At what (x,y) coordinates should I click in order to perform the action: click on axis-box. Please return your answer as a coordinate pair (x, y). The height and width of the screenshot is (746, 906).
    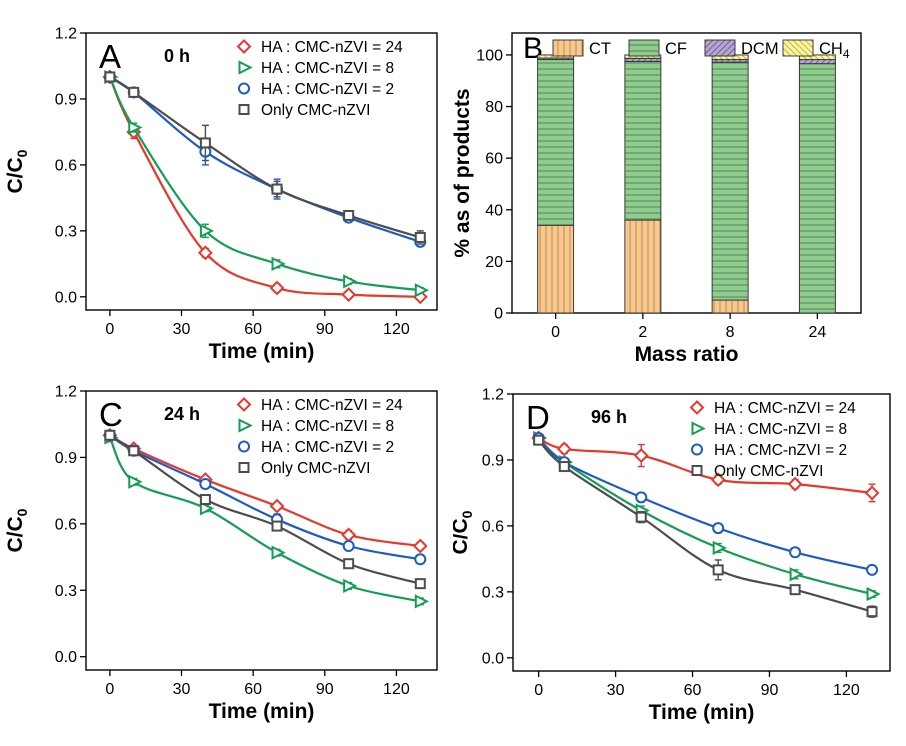
    Looking at the image, I should click on (261, 530).